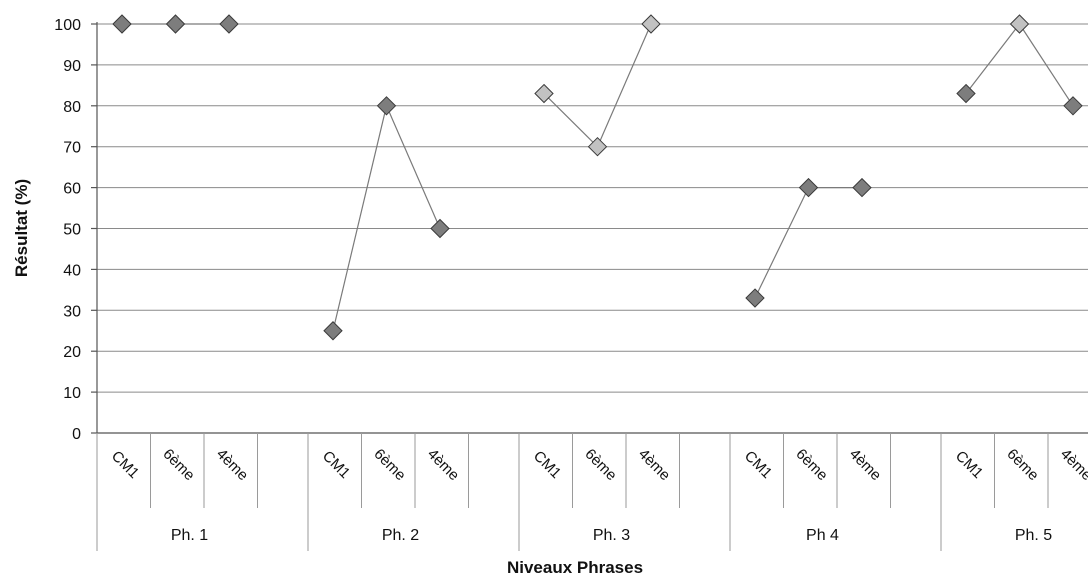 This screenshot has width=1088, height=580. Describe the element at coordinates (72, 148) in the screenshot. I see `y-tick-label: 70` at that location.